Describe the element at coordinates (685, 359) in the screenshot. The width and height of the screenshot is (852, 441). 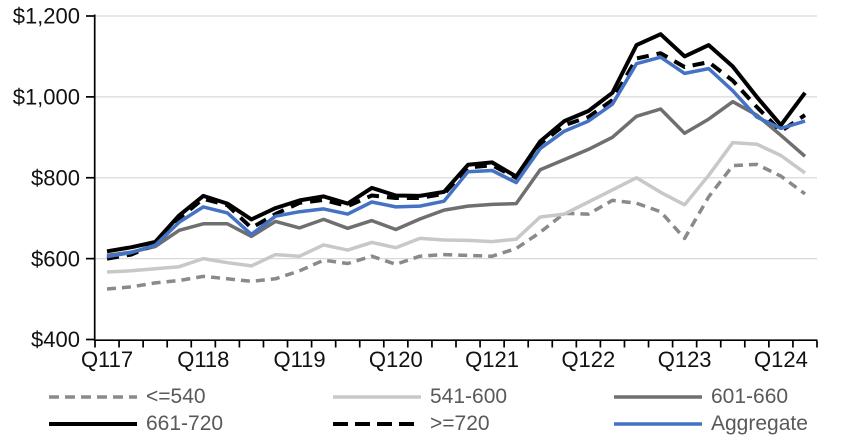
I see `x-axis-label: Q123` at that location.